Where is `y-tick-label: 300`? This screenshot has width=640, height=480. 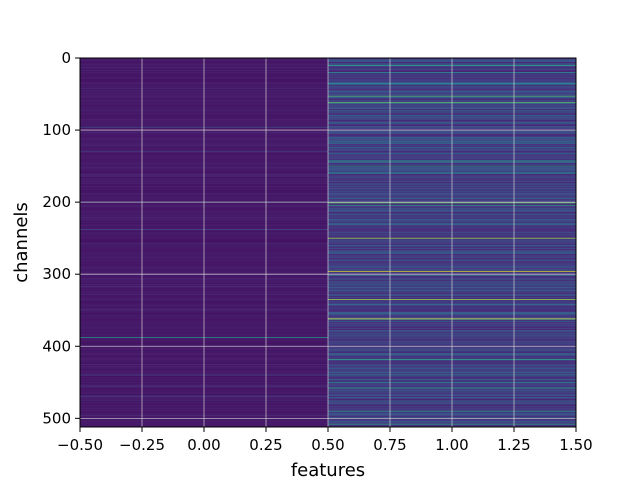 y-tick-label: 300 is located at coordinates (56, 274).